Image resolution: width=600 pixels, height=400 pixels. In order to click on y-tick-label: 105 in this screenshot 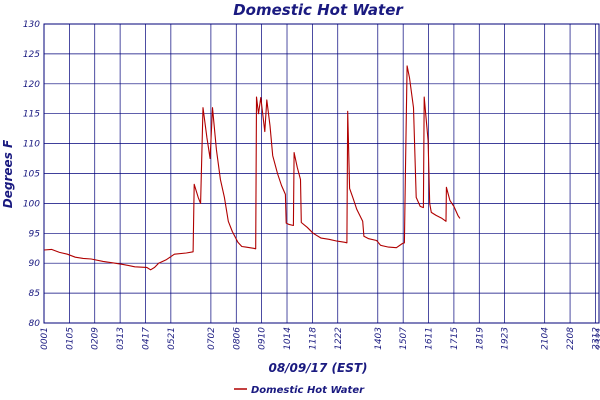, I will do `click(31, 175)`.